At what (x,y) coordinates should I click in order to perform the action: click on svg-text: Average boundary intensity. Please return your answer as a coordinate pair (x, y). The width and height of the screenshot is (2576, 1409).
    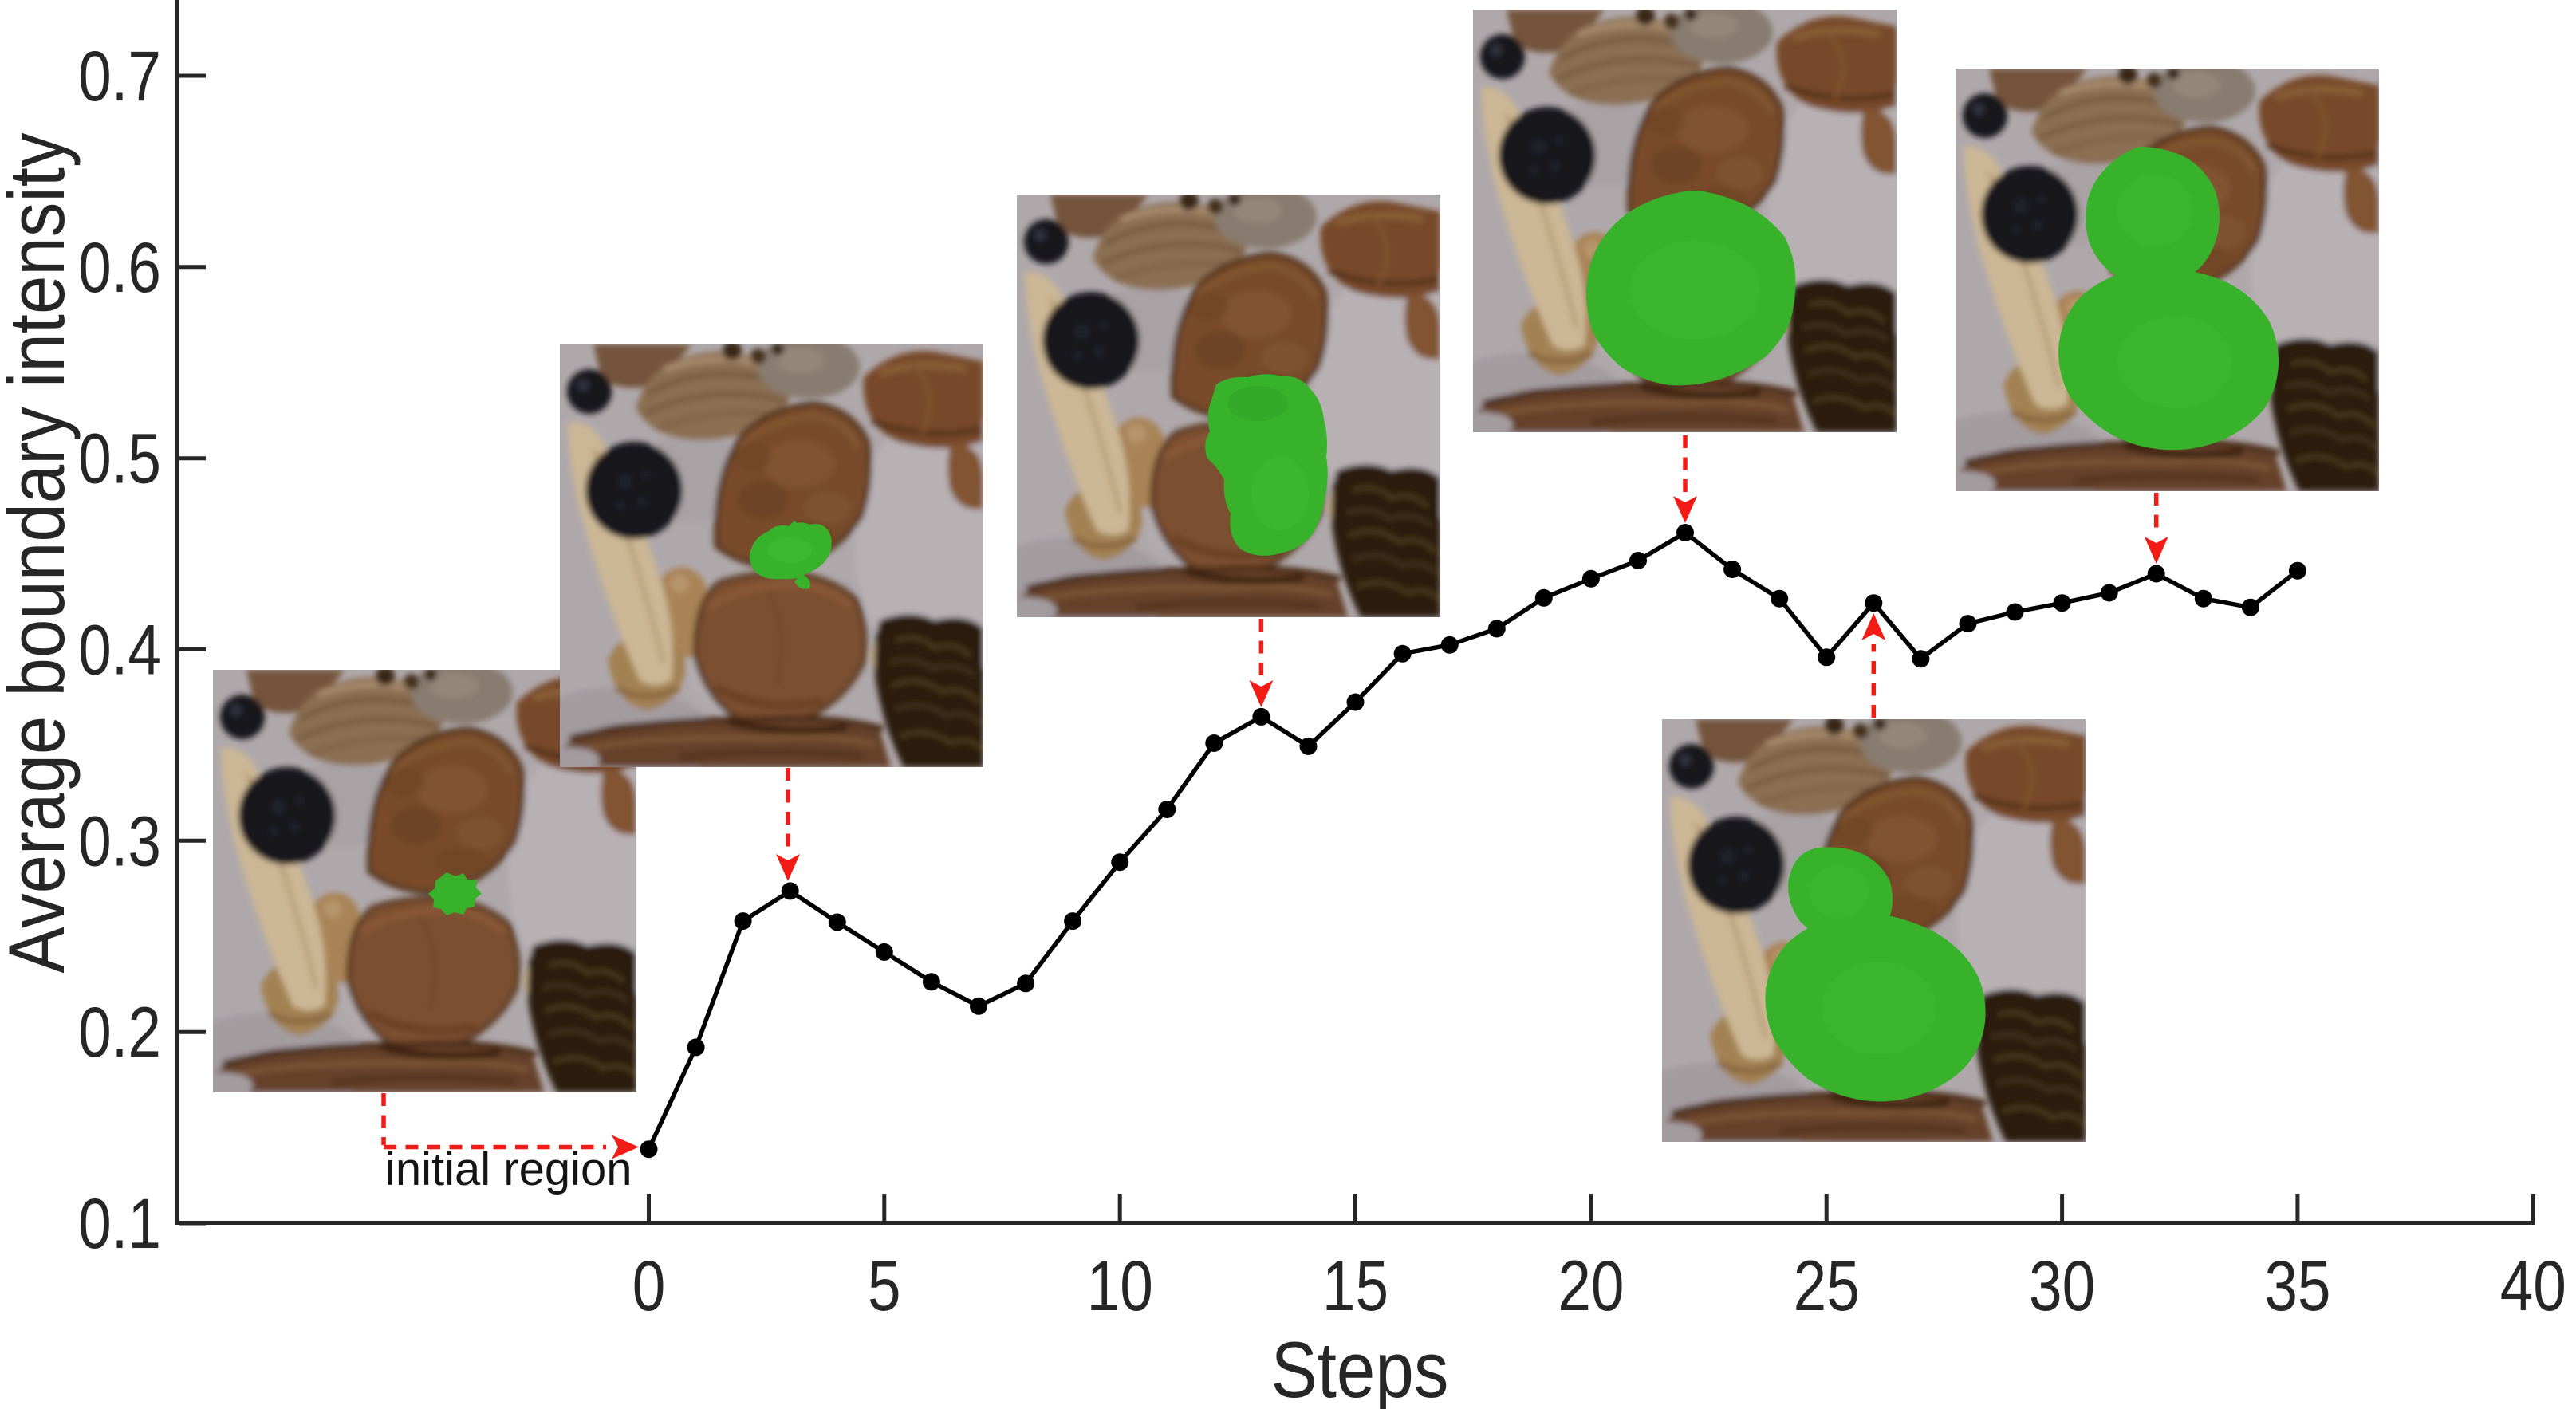
    Looking at the image, I should click on (40, 552).